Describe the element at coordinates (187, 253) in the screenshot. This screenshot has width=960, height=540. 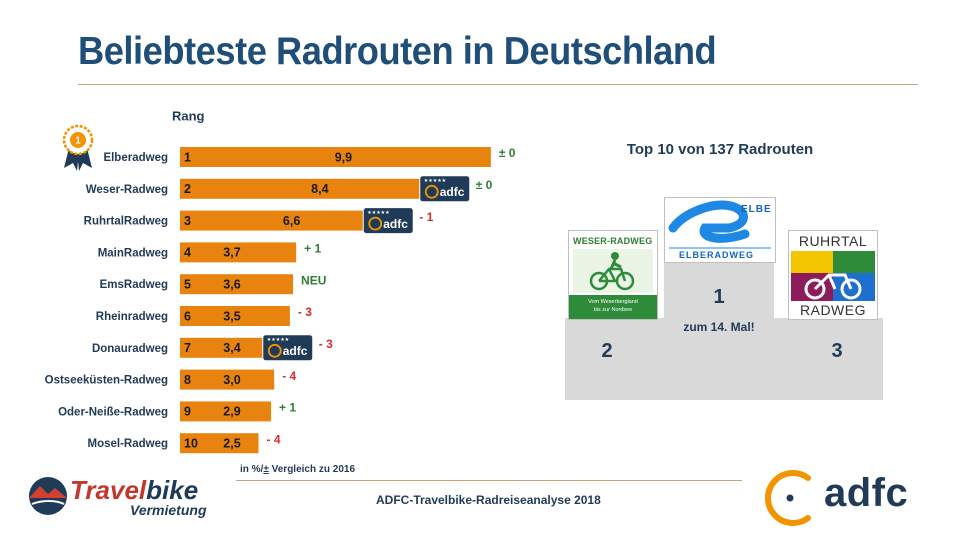
I see `rank-number: 4` at that location.